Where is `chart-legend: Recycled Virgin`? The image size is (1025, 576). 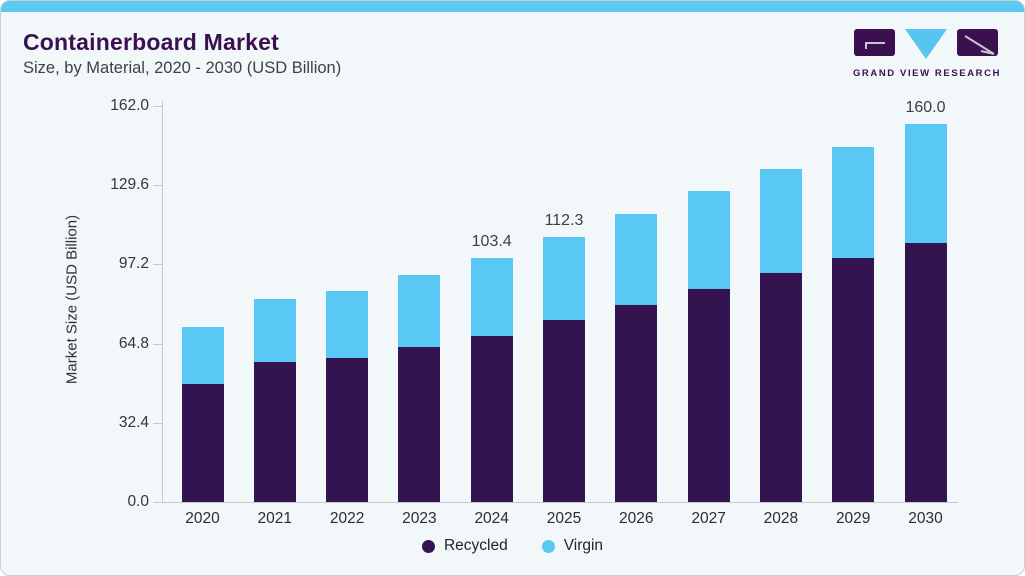 chart-legend: Recycled Virgin is located at coordinates (512, 546).